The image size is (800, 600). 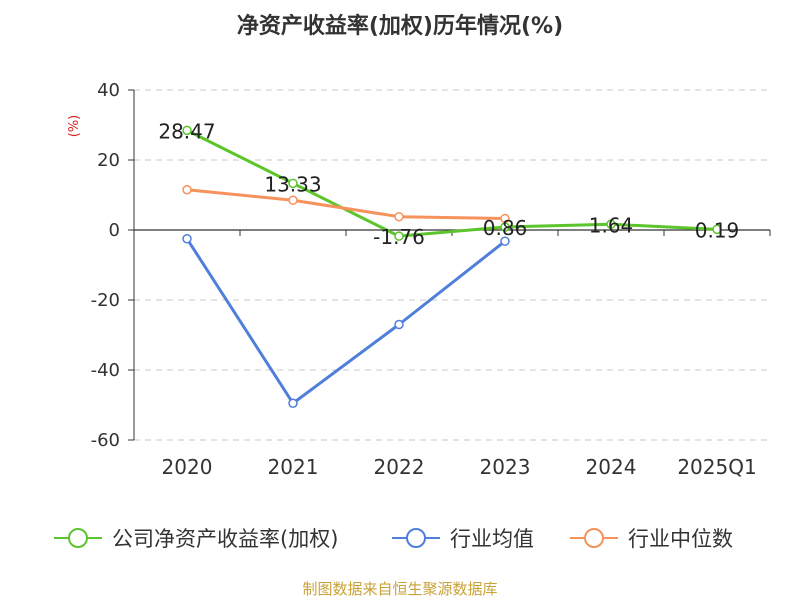 What do you see at coordinates (105, 370) in the screenshot?
I see `y-tick-label: -40` at bounding box center [105, 370].